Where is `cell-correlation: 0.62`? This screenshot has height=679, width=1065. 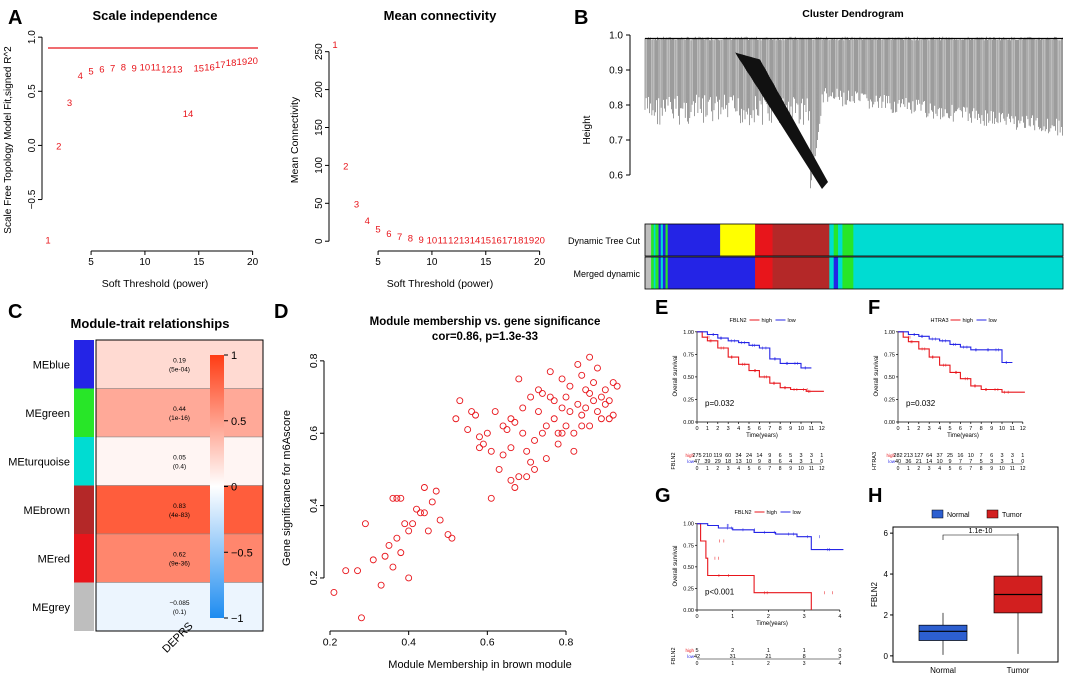
cell-correlation: 0.62 is located at coordinates (179, 554).